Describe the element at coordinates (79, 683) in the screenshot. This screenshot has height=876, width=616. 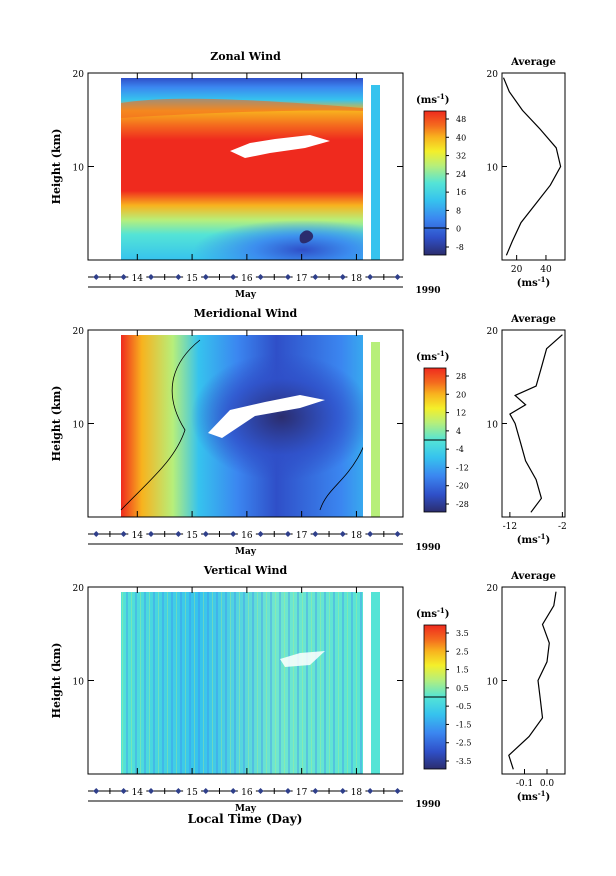
I see `y-tick-label: 10` at that location.